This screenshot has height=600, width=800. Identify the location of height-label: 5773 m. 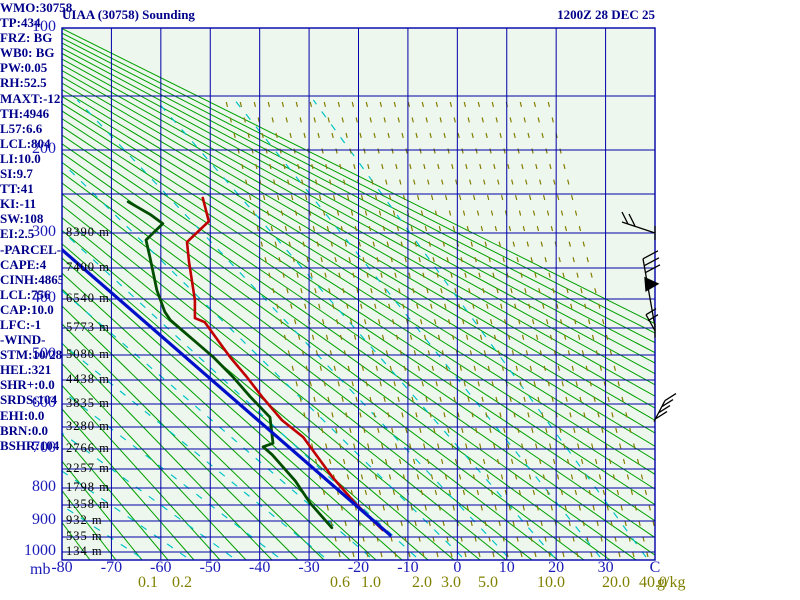
(88, 327).